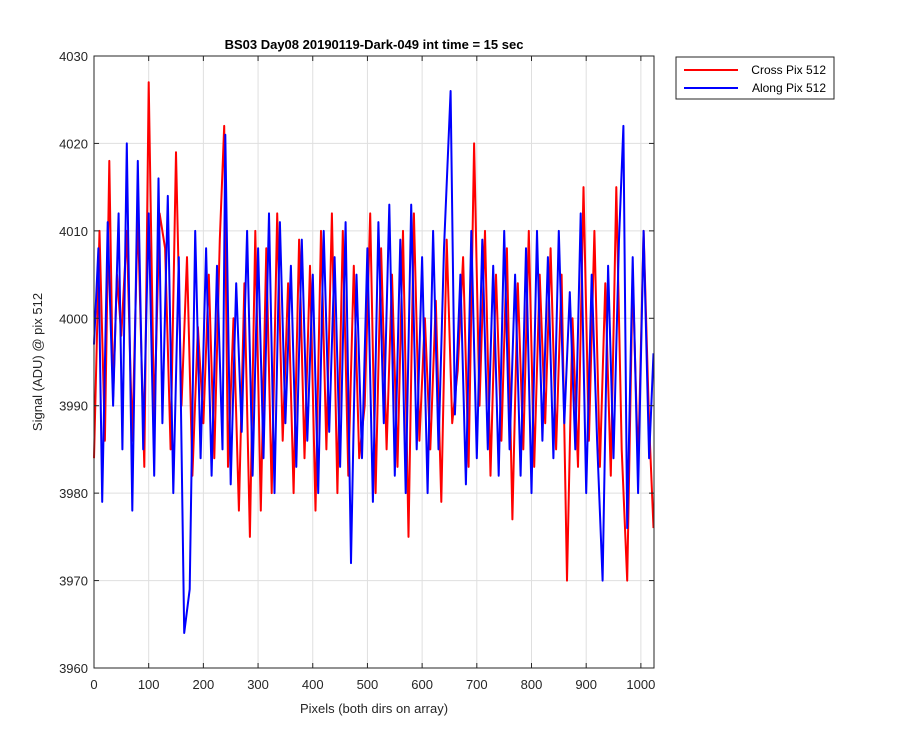 The width and height of the screenshot is (900, 755). What do you see at coordinates (532, 684) in the screenshot?
I see `x-tick-label: 800` at bounding box center [532, 684].